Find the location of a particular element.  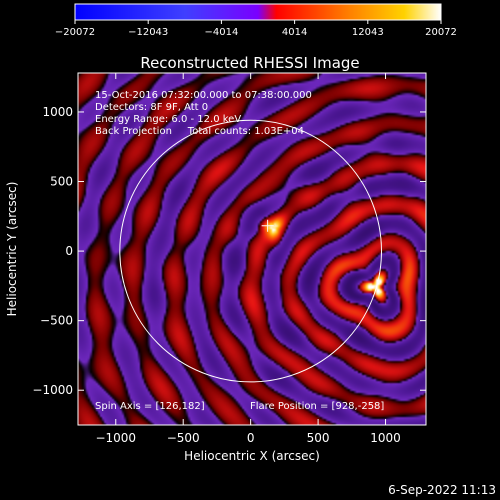

y-tick-label: 500 is located at coordinates (61, 182).